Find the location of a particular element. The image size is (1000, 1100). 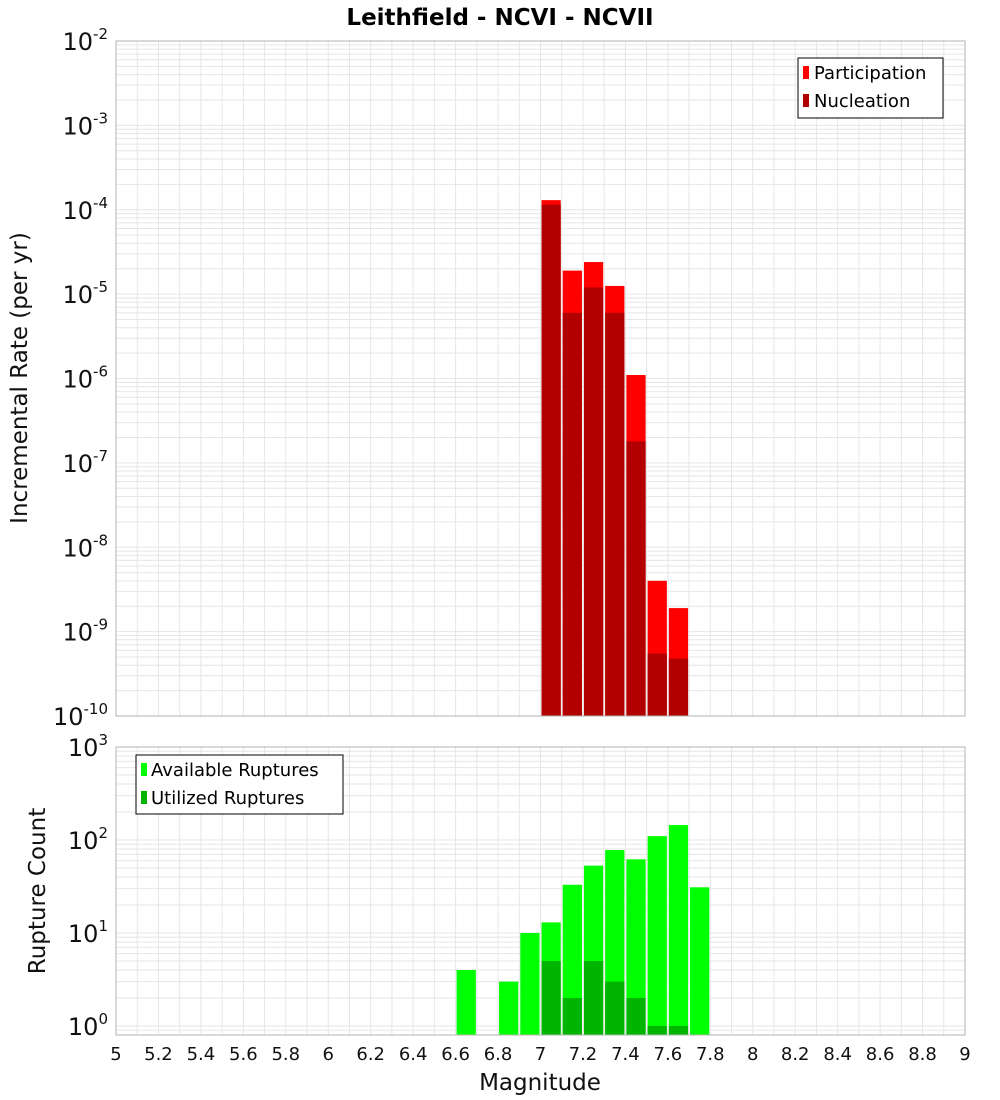

legend-label-nucleation: Nucleation is located at coordinates (862, 101).